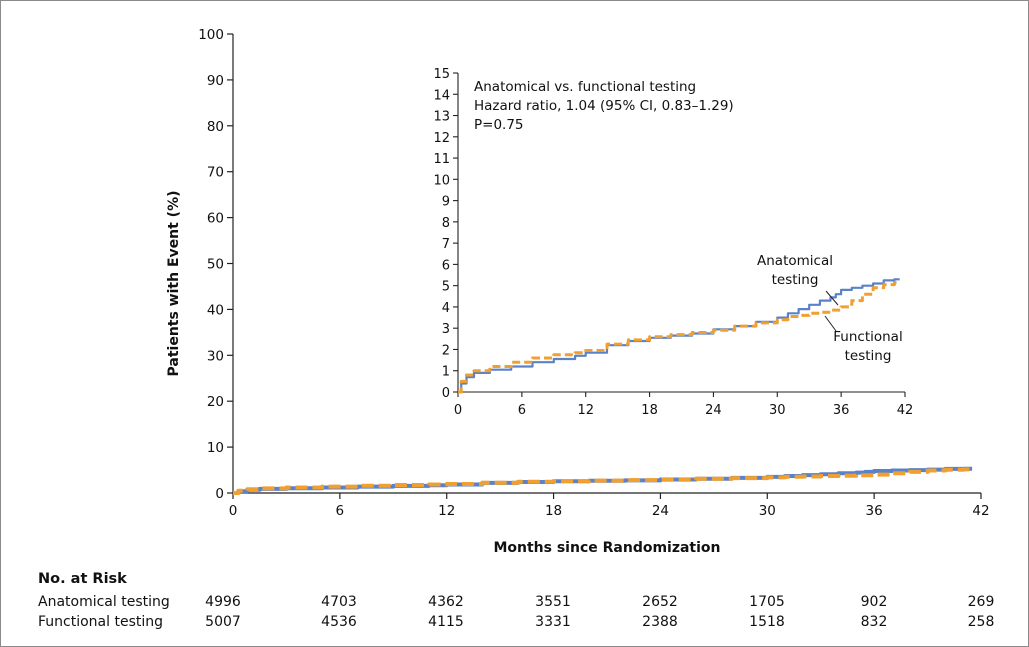  Describe the element at coordinates (713, 410) in the screenshot. I see `inset-x-tick-label: 24` at that location.